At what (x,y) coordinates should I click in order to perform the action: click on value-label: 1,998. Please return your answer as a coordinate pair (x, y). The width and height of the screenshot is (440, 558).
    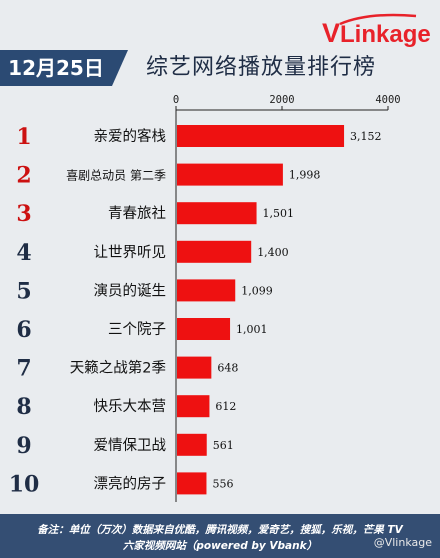
    Looking at the image, I should click on (305, 175).